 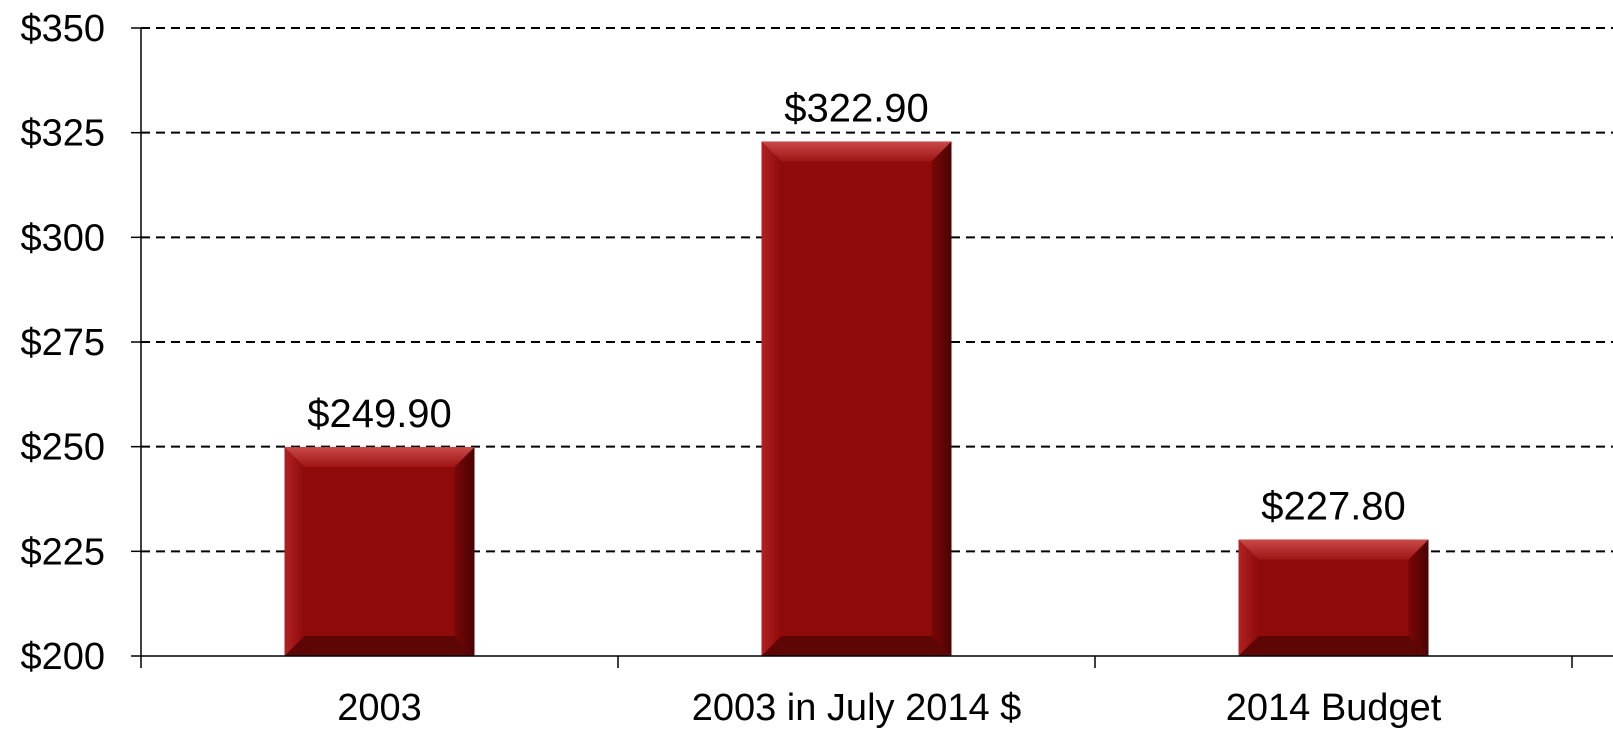 I want to click on y-tick-label: $300, so click(x=62, y=238).